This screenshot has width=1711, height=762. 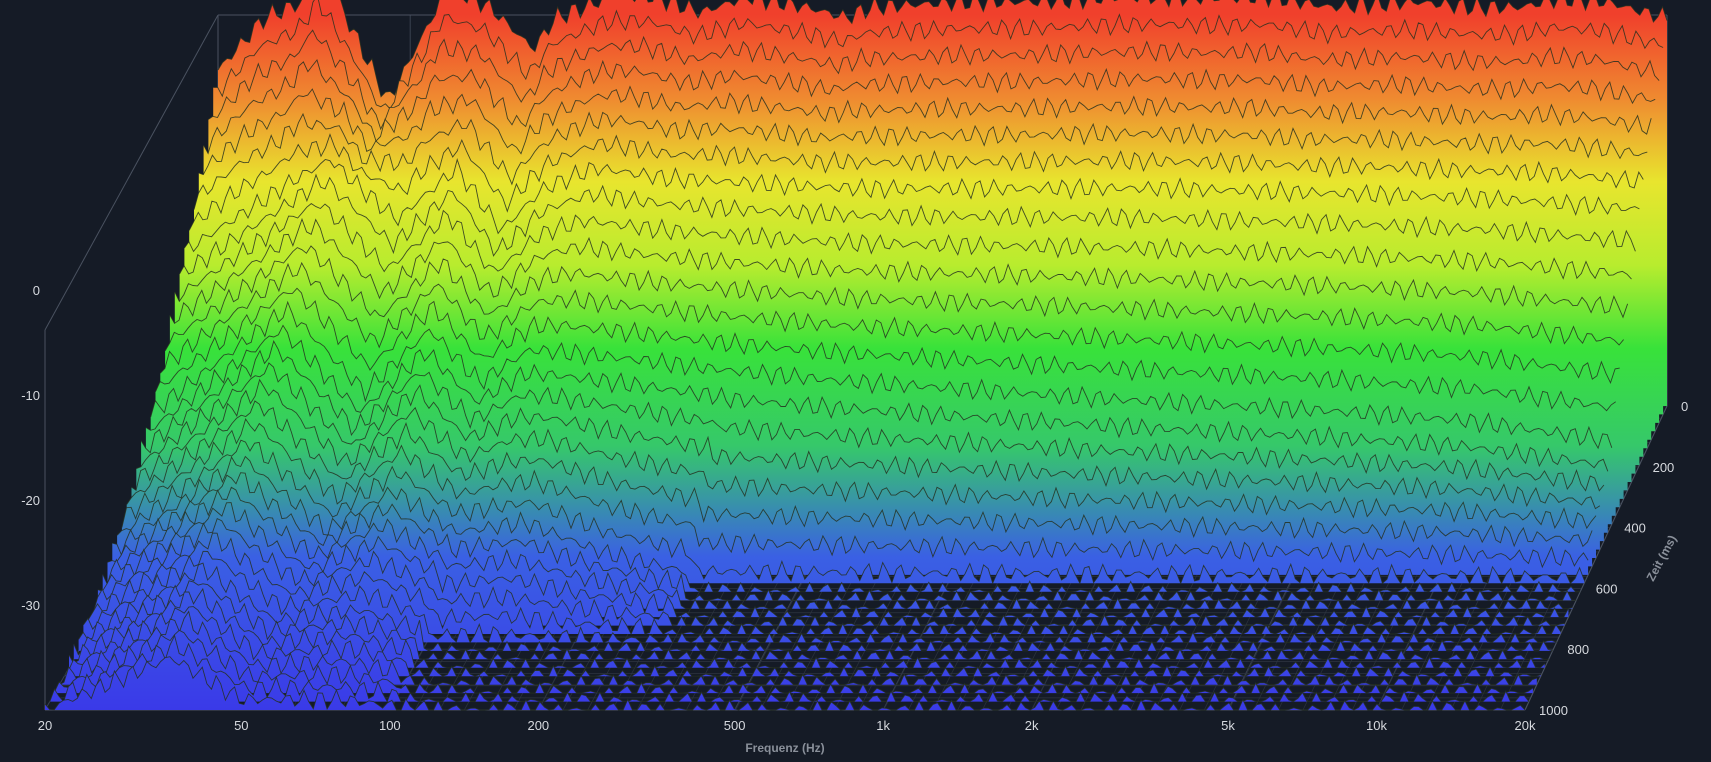 I want to click on x-tick-label: 20k, so click(x=1525, y=725).